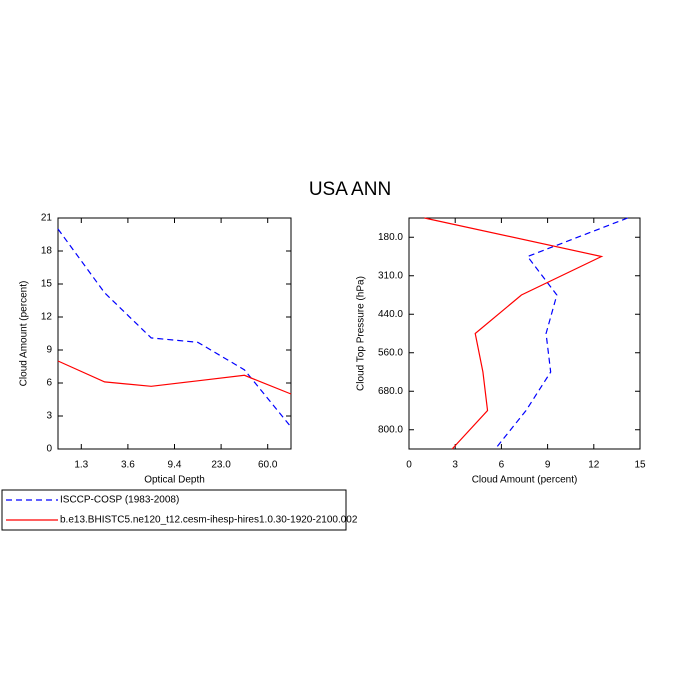 The height and width of the screenshot is (700, 700). I want to click on x-axis-label: Cloud Amount (percent), so click(525, 480).